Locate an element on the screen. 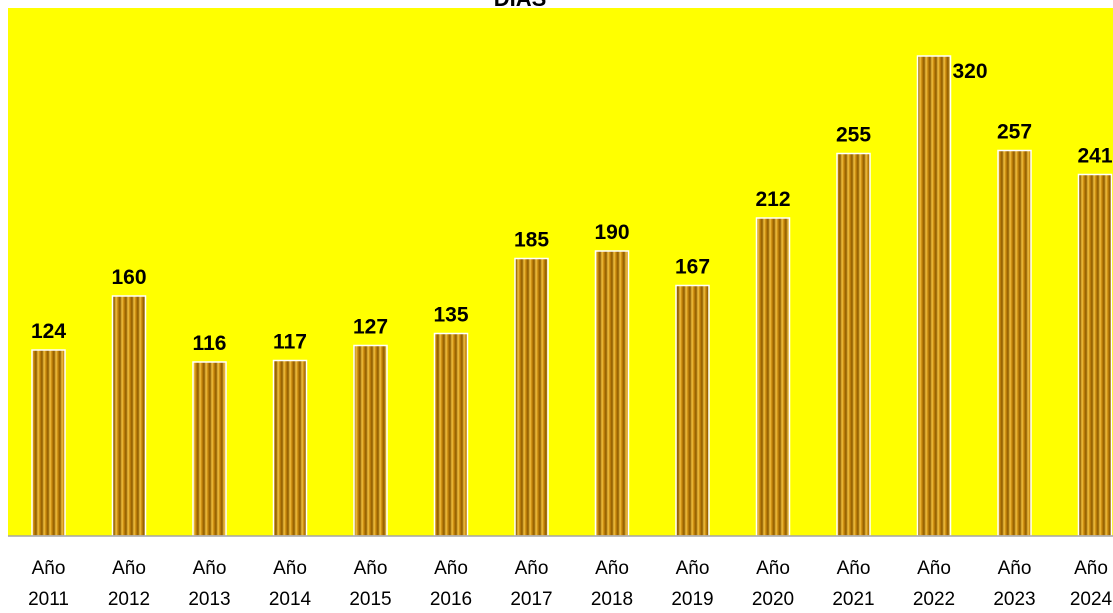 The height and width of the screenshot is (613, 1113). x-tick-label-2011: Año 2011 is located at coordinates (48, 584).